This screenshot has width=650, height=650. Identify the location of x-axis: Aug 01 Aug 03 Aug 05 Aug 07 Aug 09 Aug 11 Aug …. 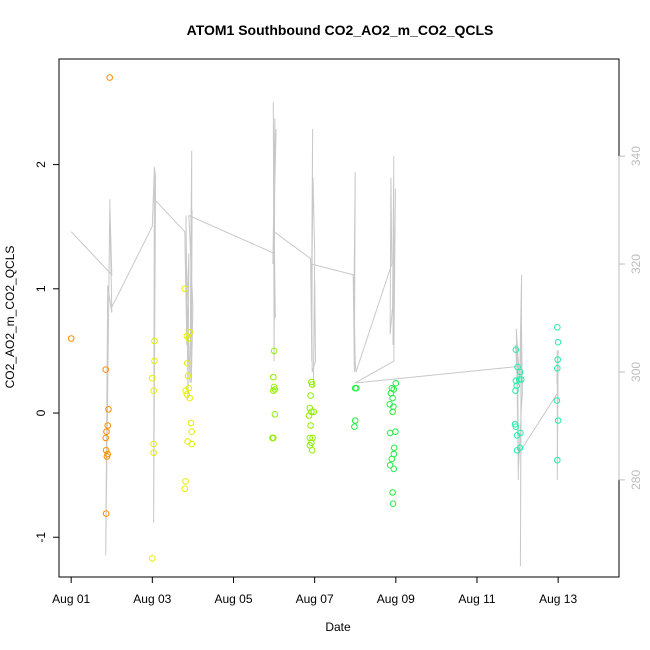
(314, 591).